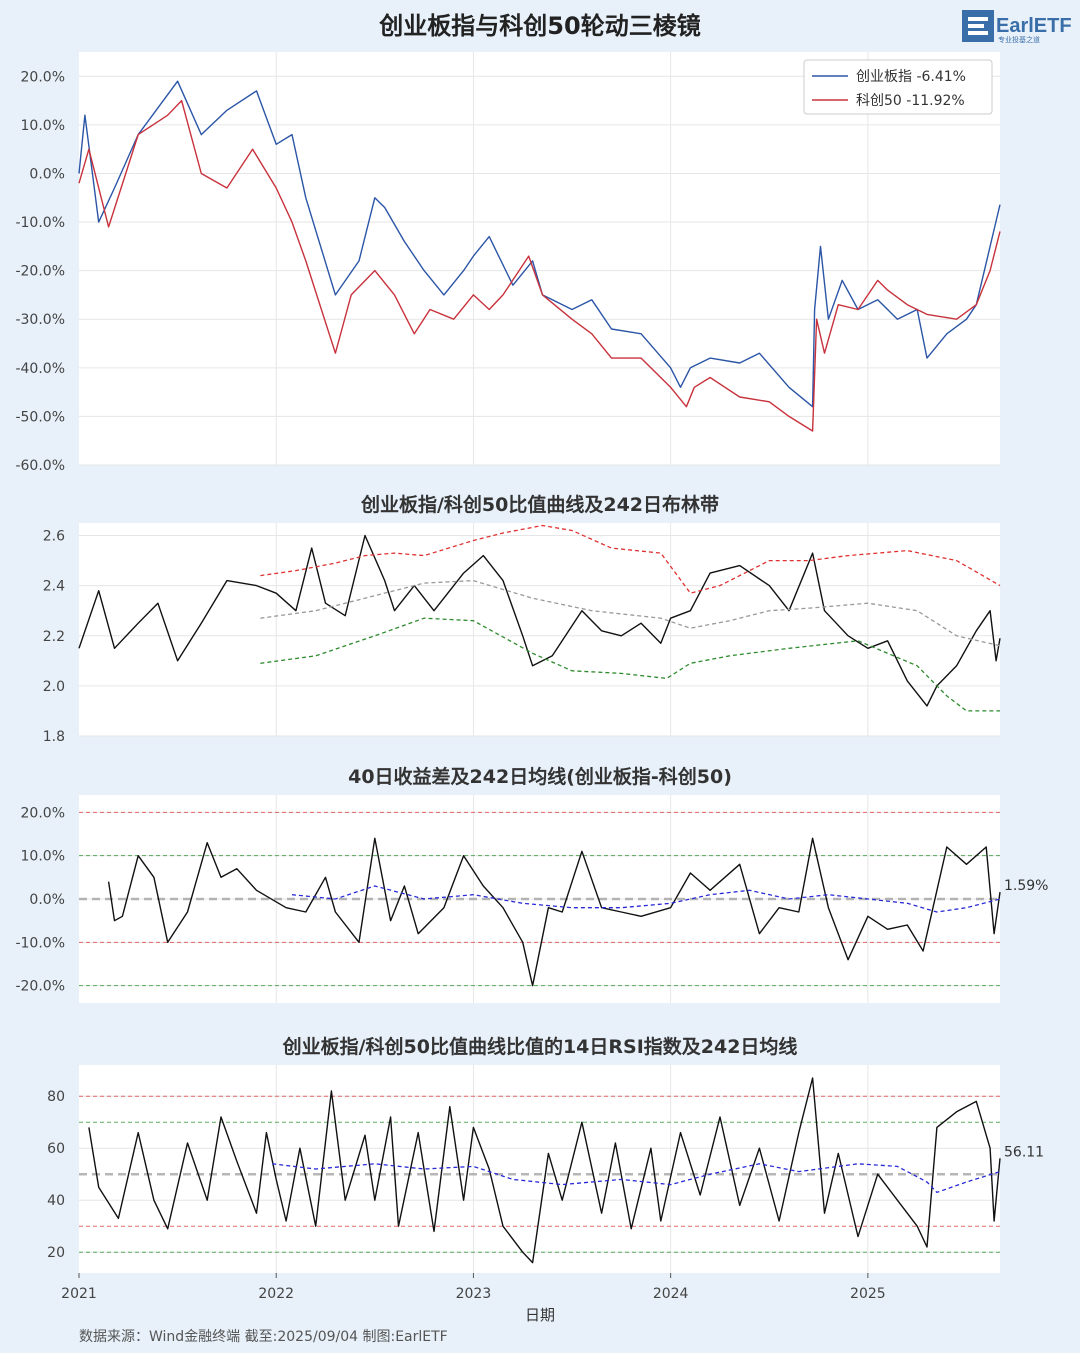  I want to click on footer-source: 数据来源：Wind金融终端 截至:2025/09/04 制图:EarlETF, so click(263, 1337).